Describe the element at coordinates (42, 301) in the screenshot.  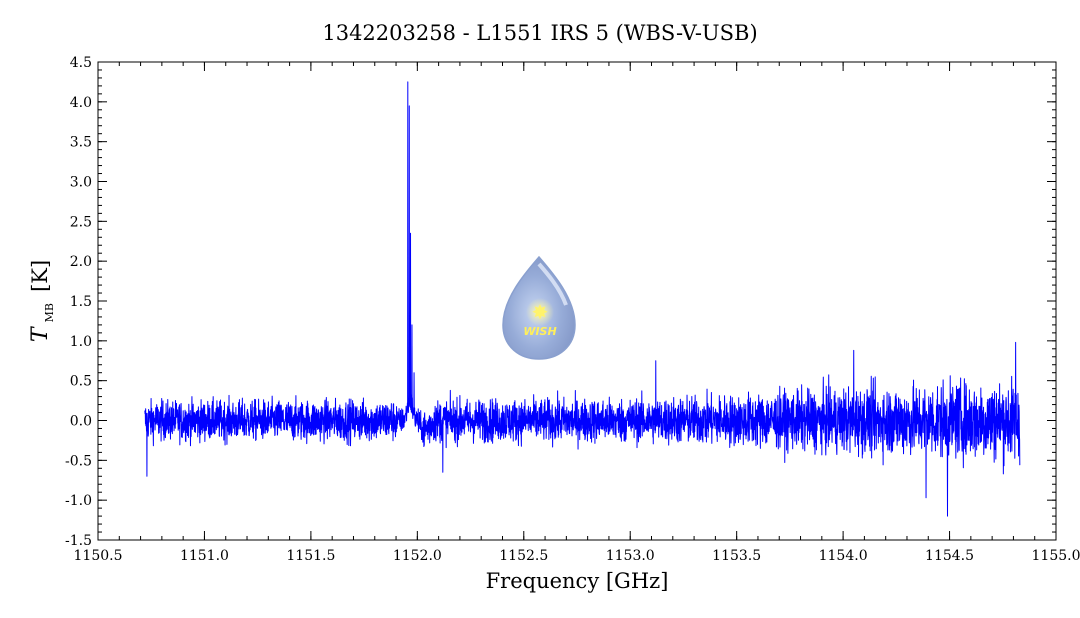
I see `y-axis-label: T MB [K]` at that location.